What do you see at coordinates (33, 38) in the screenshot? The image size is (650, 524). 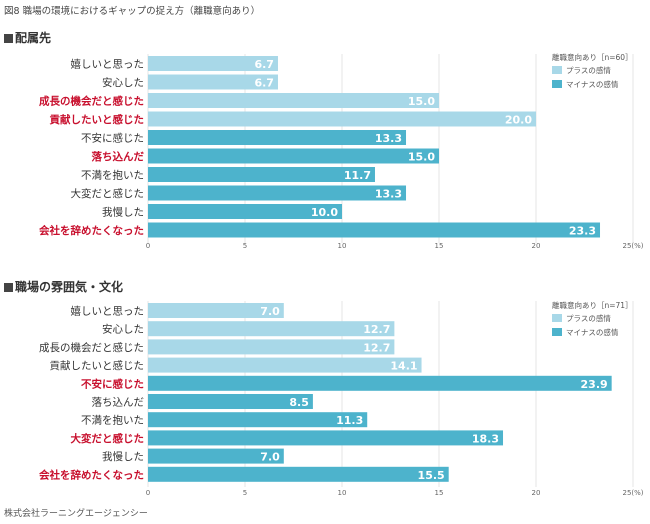 I see `chart-1-title-text: 配属先` at bounding box center [33, 38].